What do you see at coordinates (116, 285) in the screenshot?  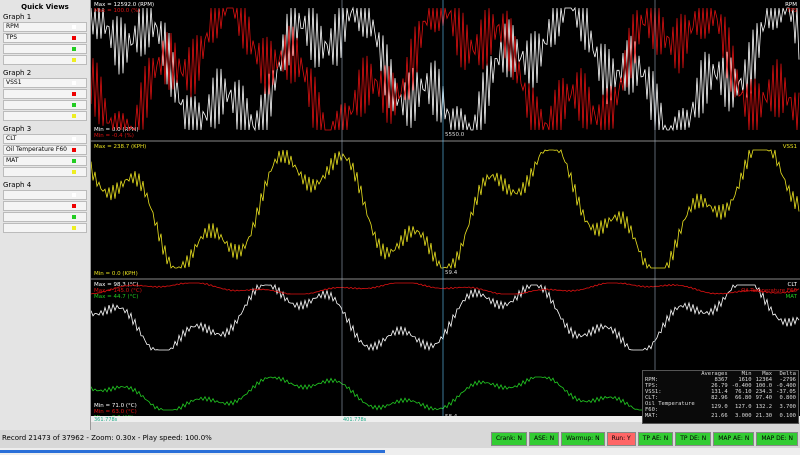 I see `trace-max: Max = 98.3 (°C)` at bounding box center [116, 285].